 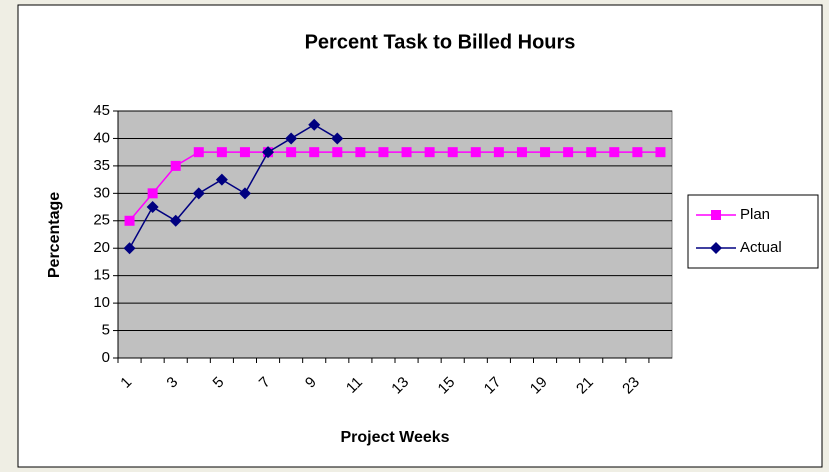 I want to click on y-tick-label: 0, so click(x=106, y=357).